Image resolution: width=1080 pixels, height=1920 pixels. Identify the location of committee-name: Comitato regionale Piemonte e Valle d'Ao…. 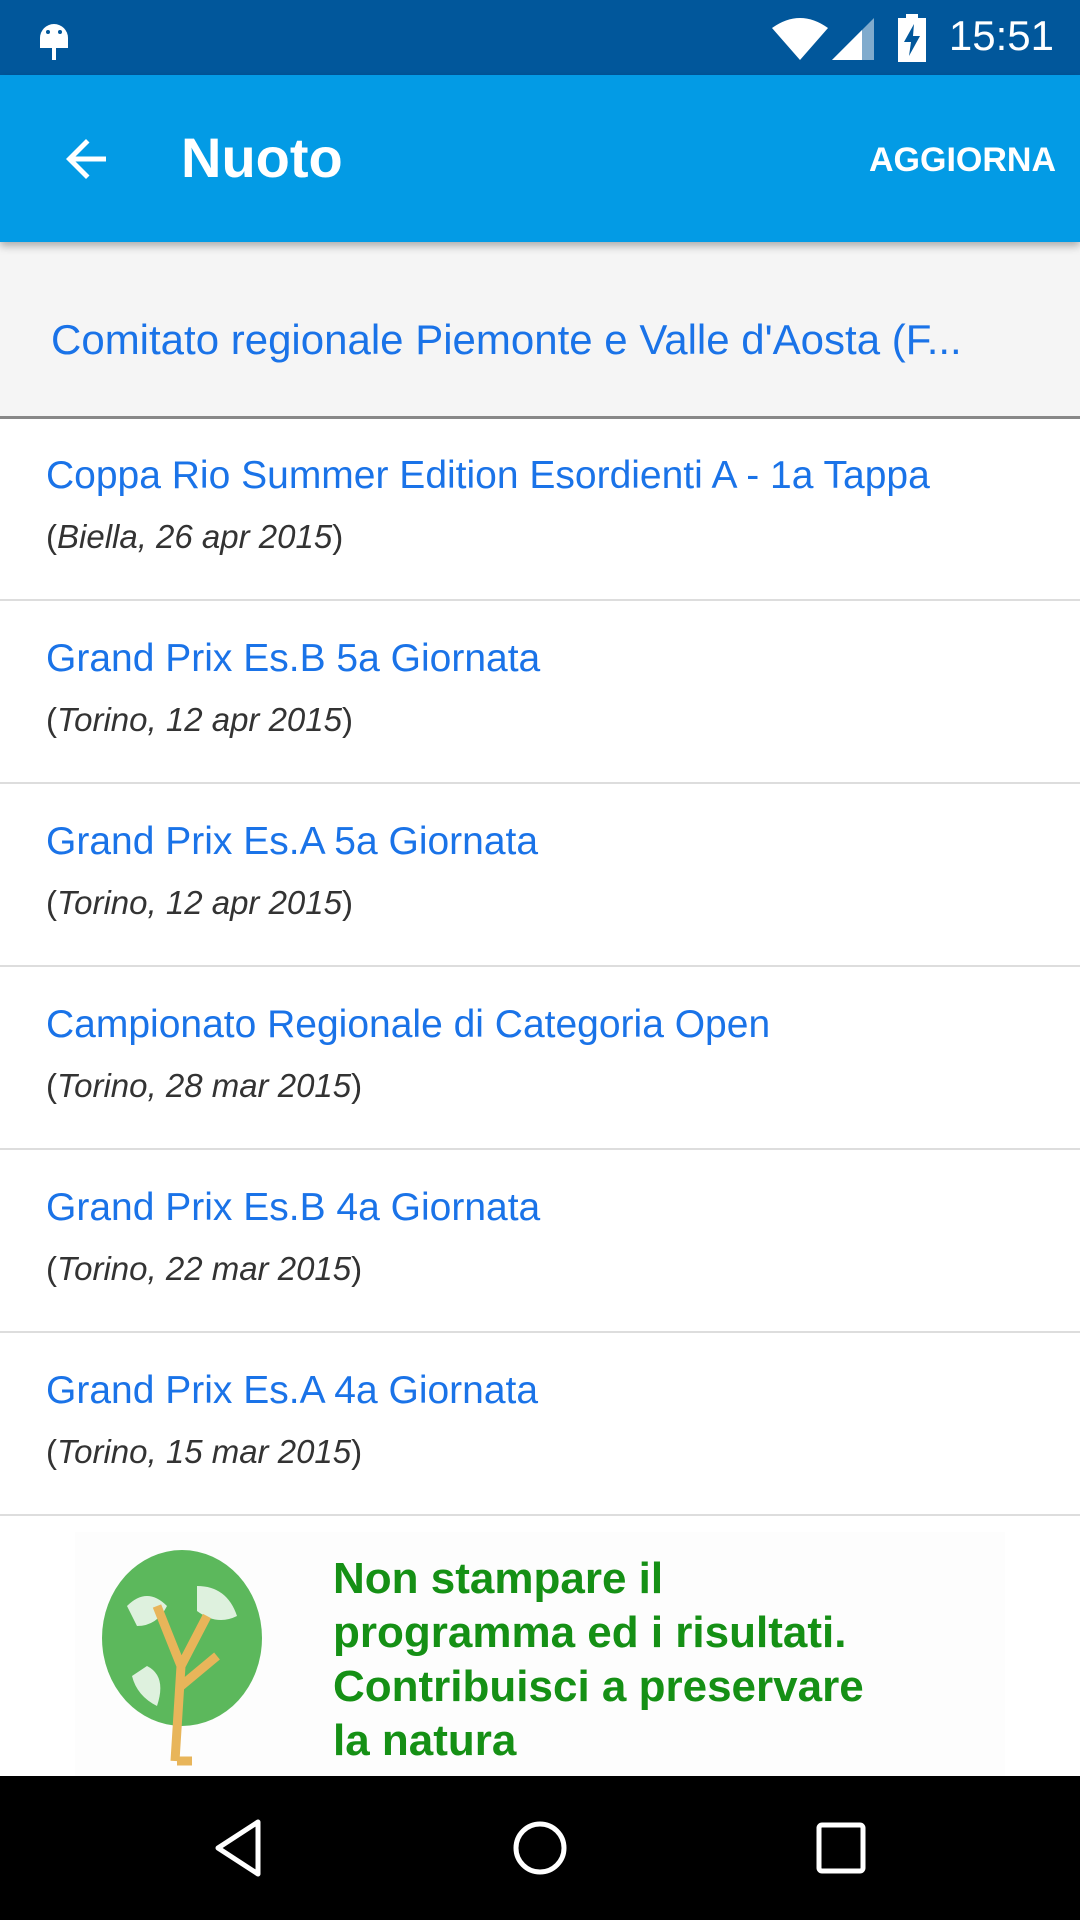
(506, 339).